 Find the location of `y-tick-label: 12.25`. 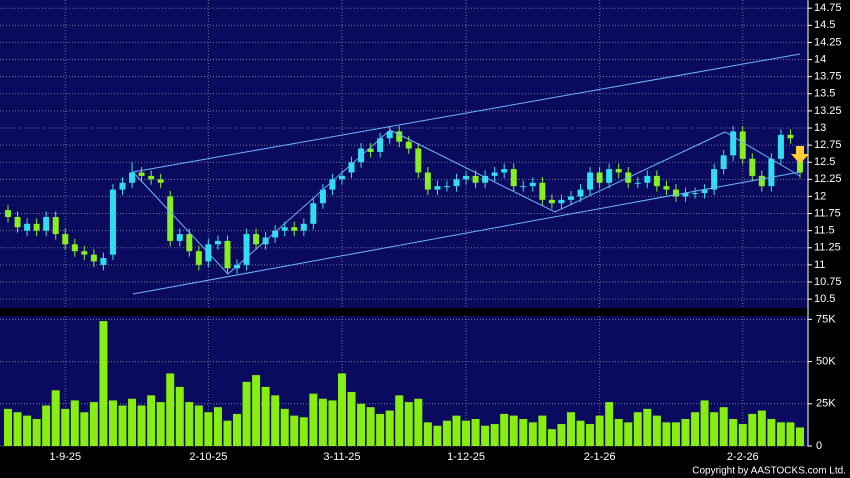

y-tick-label: 12.25 is located at coordinates (828, 179).